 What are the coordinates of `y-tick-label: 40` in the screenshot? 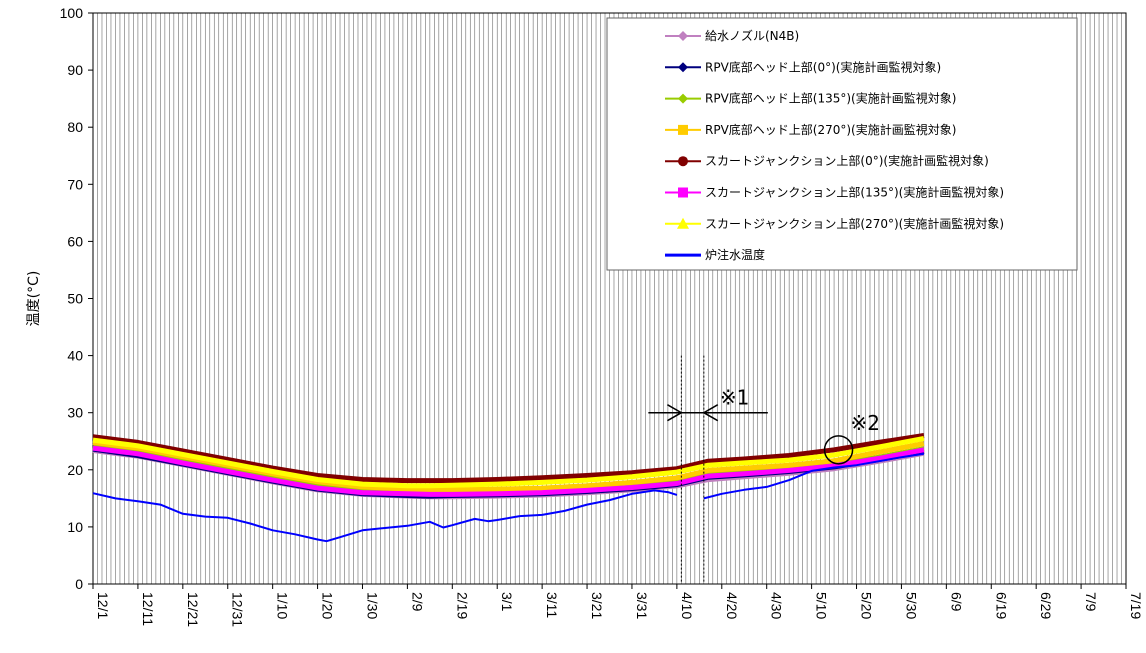 It's located at (75, 356).